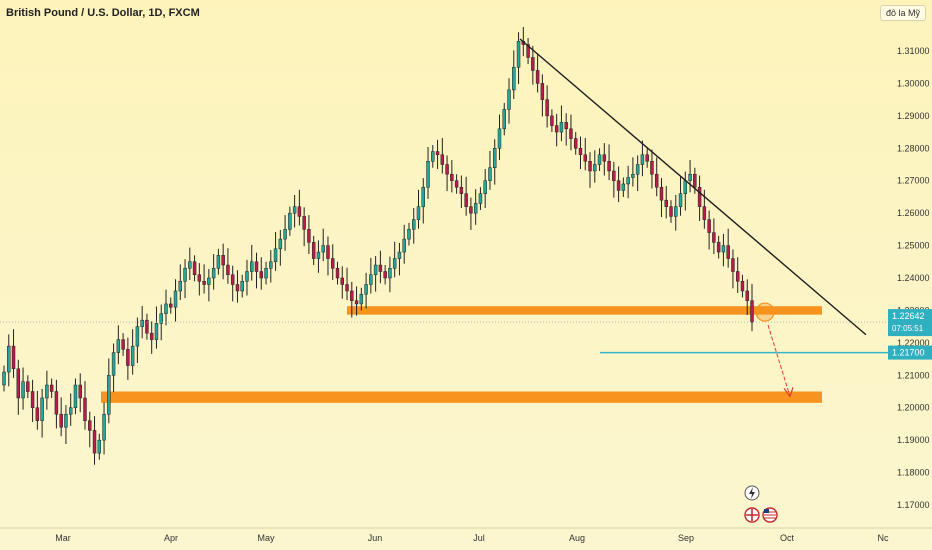 The image size is (932, 550). What do you see at coordinates (584, 310) in the screenshot?
I see `upper-support-zone` at bounding box center [584, 310].